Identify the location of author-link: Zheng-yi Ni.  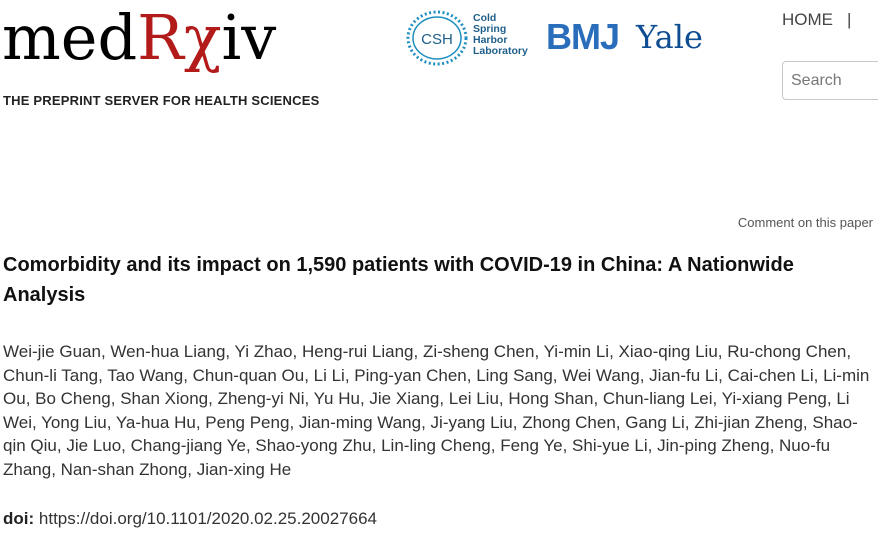
(261, 399).